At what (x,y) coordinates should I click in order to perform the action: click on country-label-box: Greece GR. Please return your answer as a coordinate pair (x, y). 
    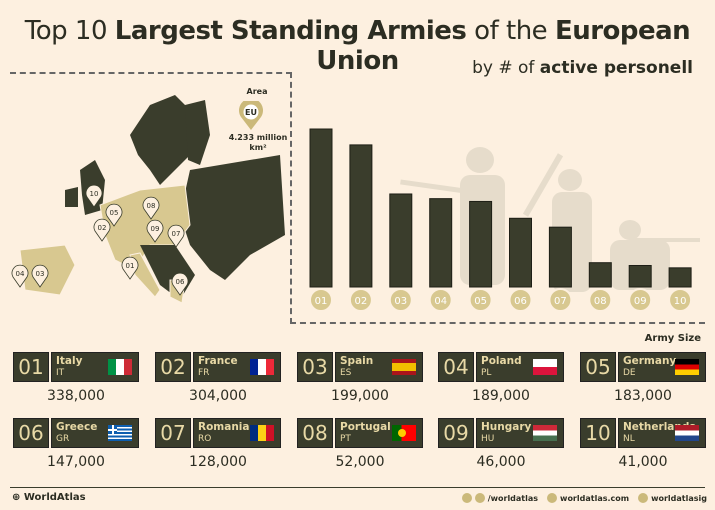
    Looking at the image, I should click on (95, 433).